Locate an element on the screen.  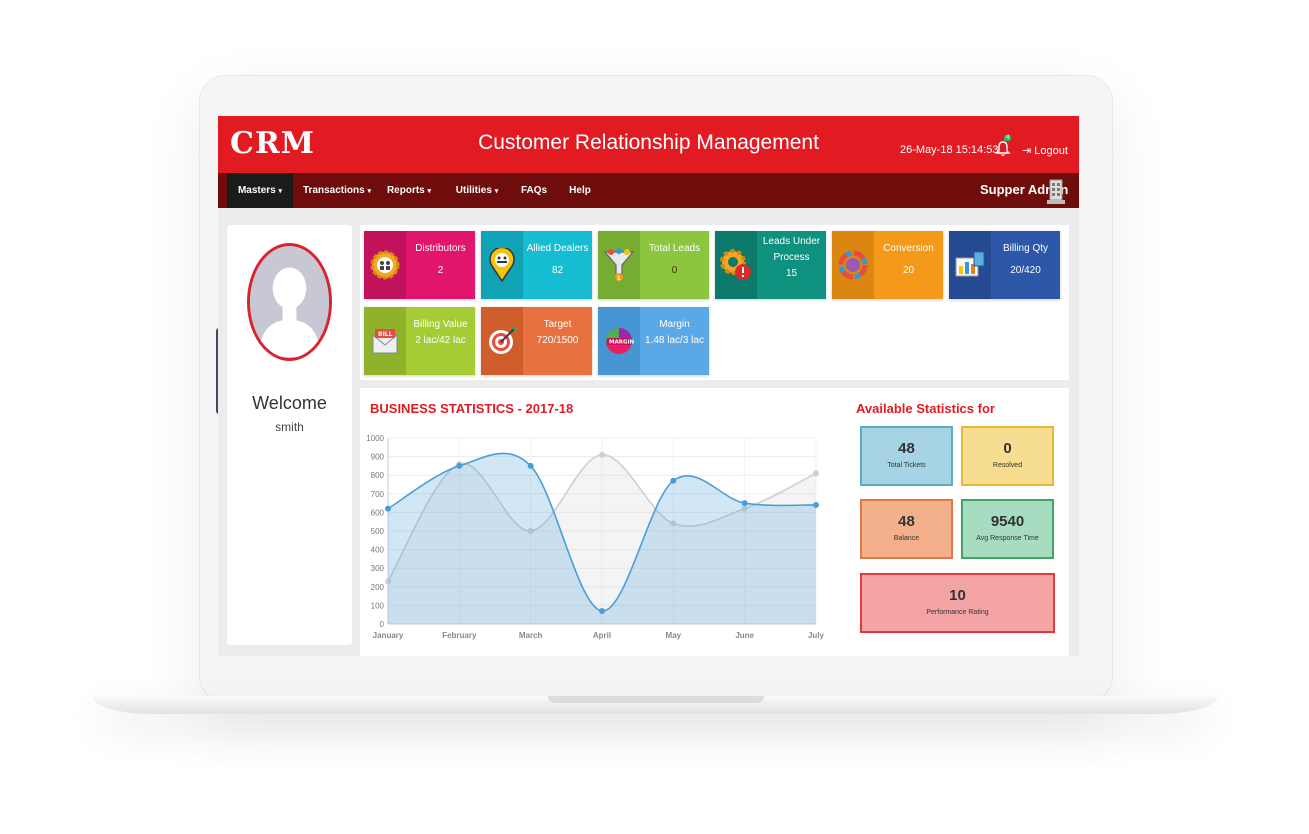
nav-label: Help is located at coordinates (580, 190).